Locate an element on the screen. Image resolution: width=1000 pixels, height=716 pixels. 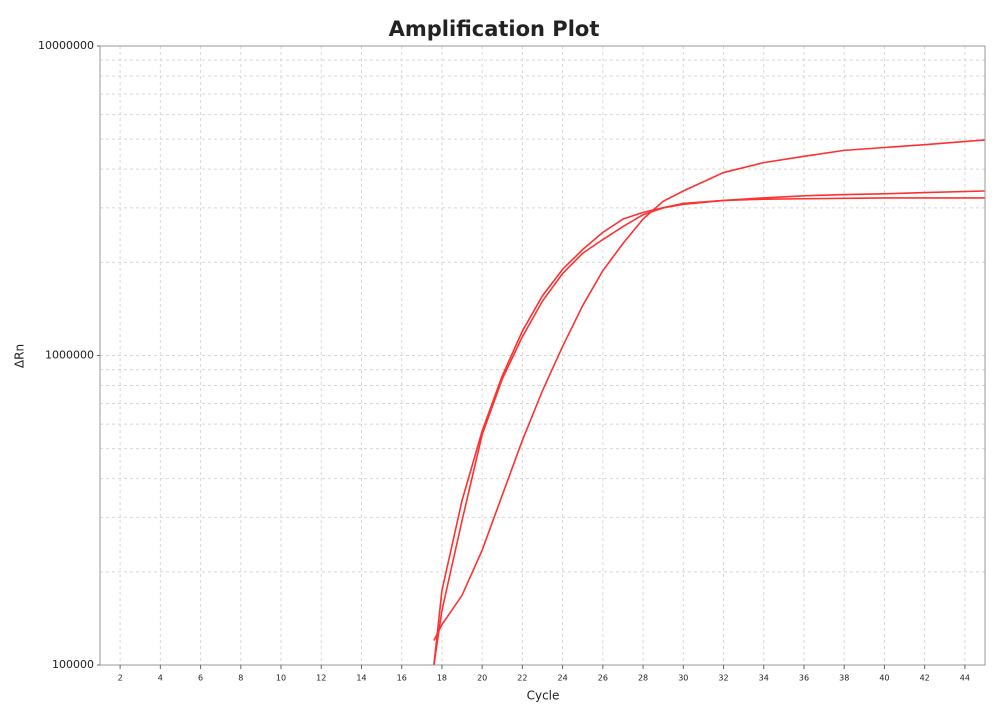
x-tick-label: 34 is located at coordinates (764, 678).